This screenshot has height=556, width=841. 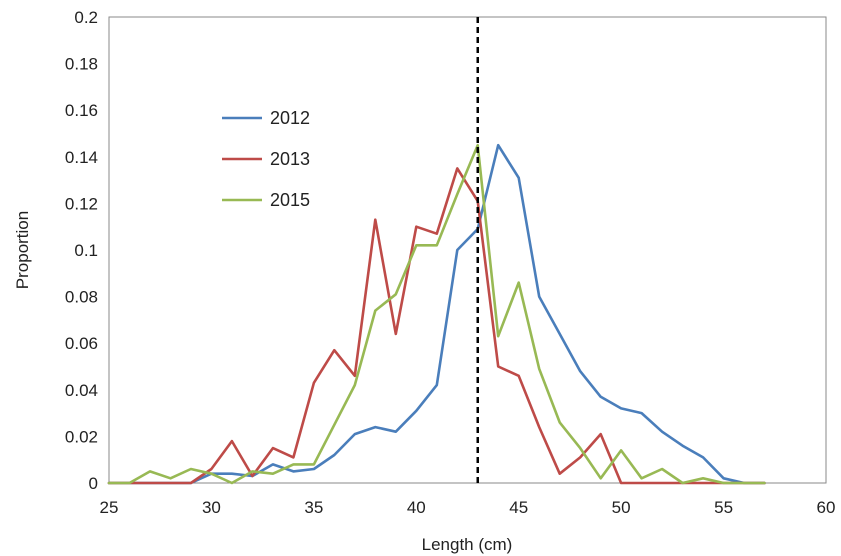 What do you see at coordinates (468, 507) in the screenshot?
I see `x-axis: 25 30 35 40 45 50 55 60` at bounding box center [468, 507].